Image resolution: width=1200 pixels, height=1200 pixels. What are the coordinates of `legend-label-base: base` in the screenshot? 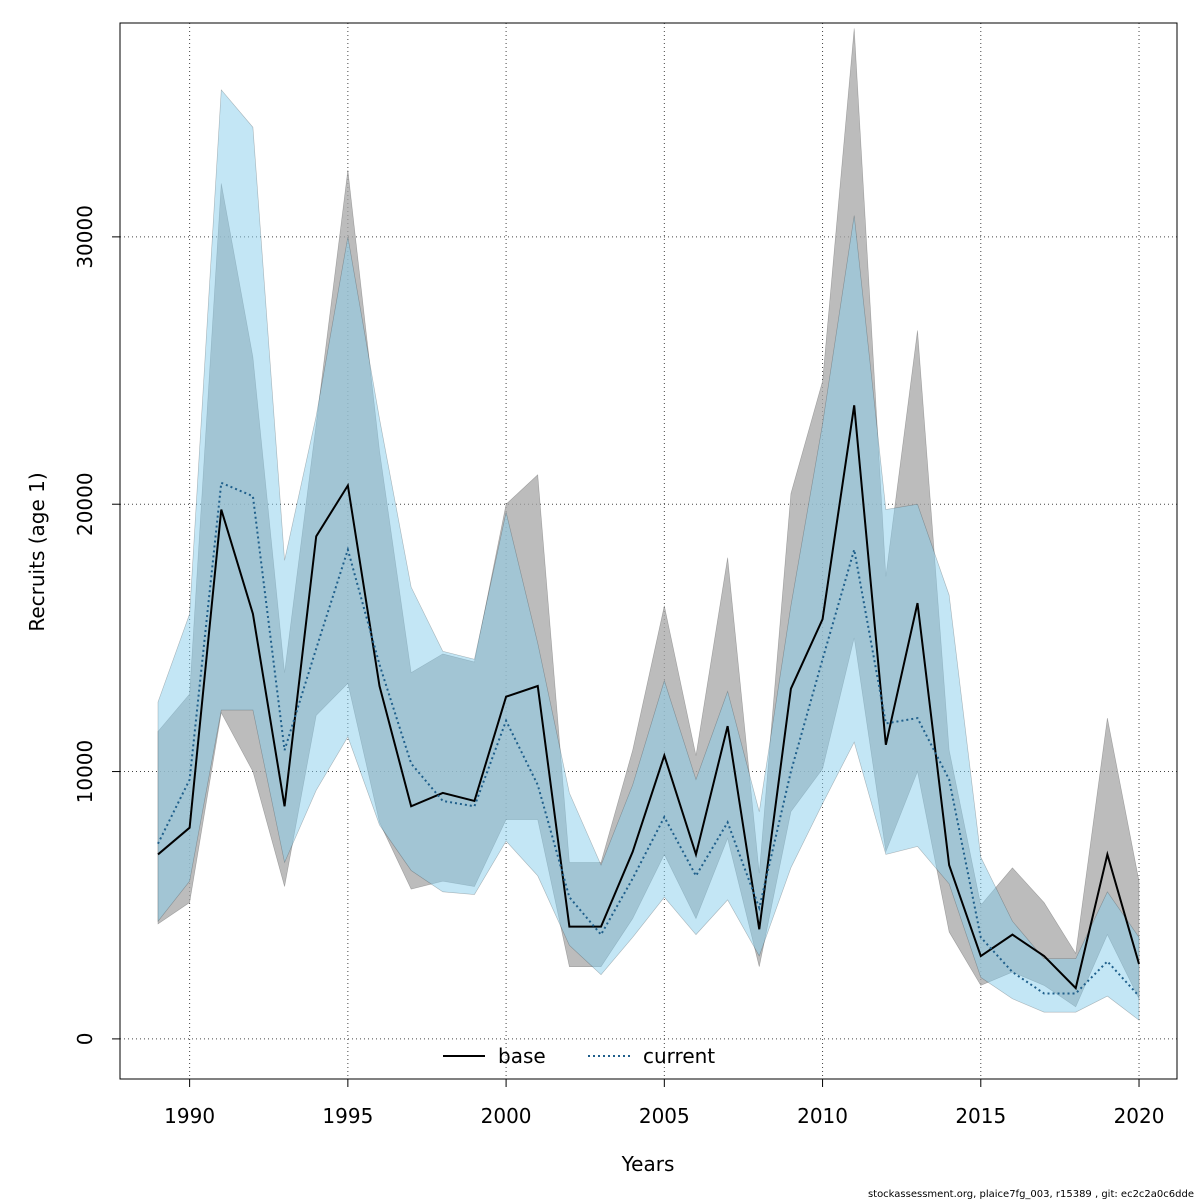 It's located at (522, 1056).